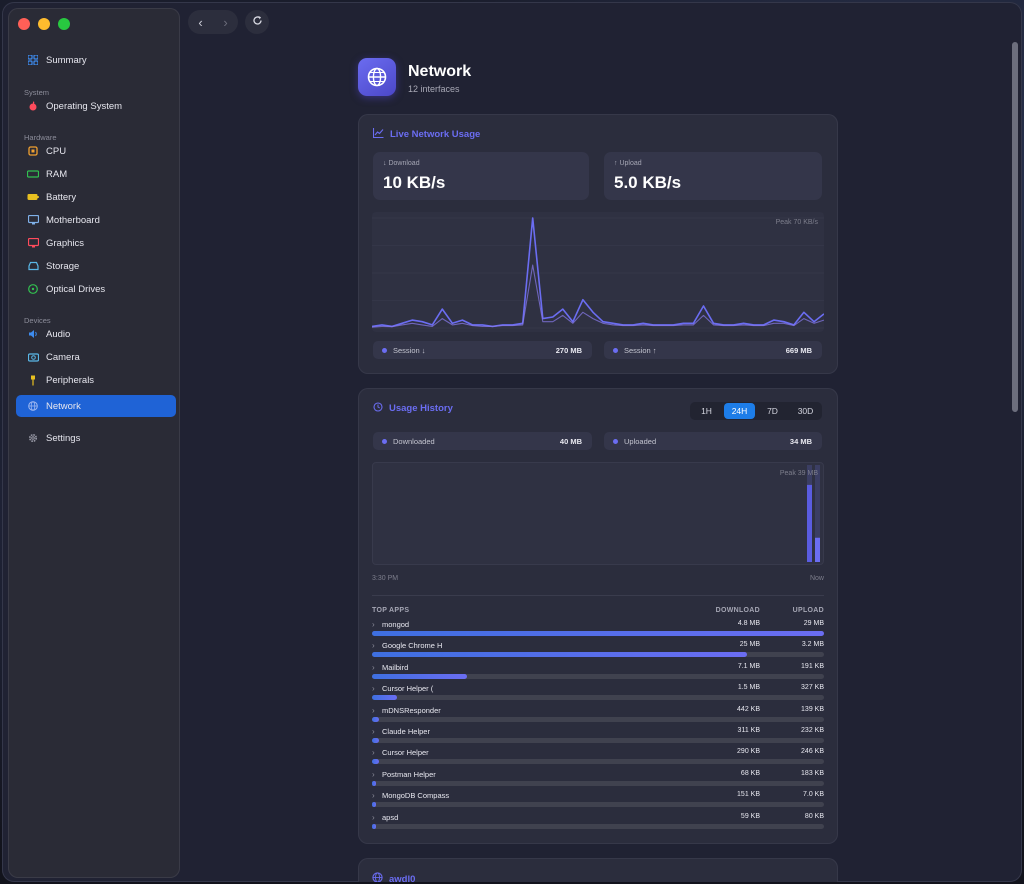  Describe the element at coordinates (598, 801) in the screenshot. I see `app-row: › MongoDB Compass 151 KB 7.0 KB` at that location.